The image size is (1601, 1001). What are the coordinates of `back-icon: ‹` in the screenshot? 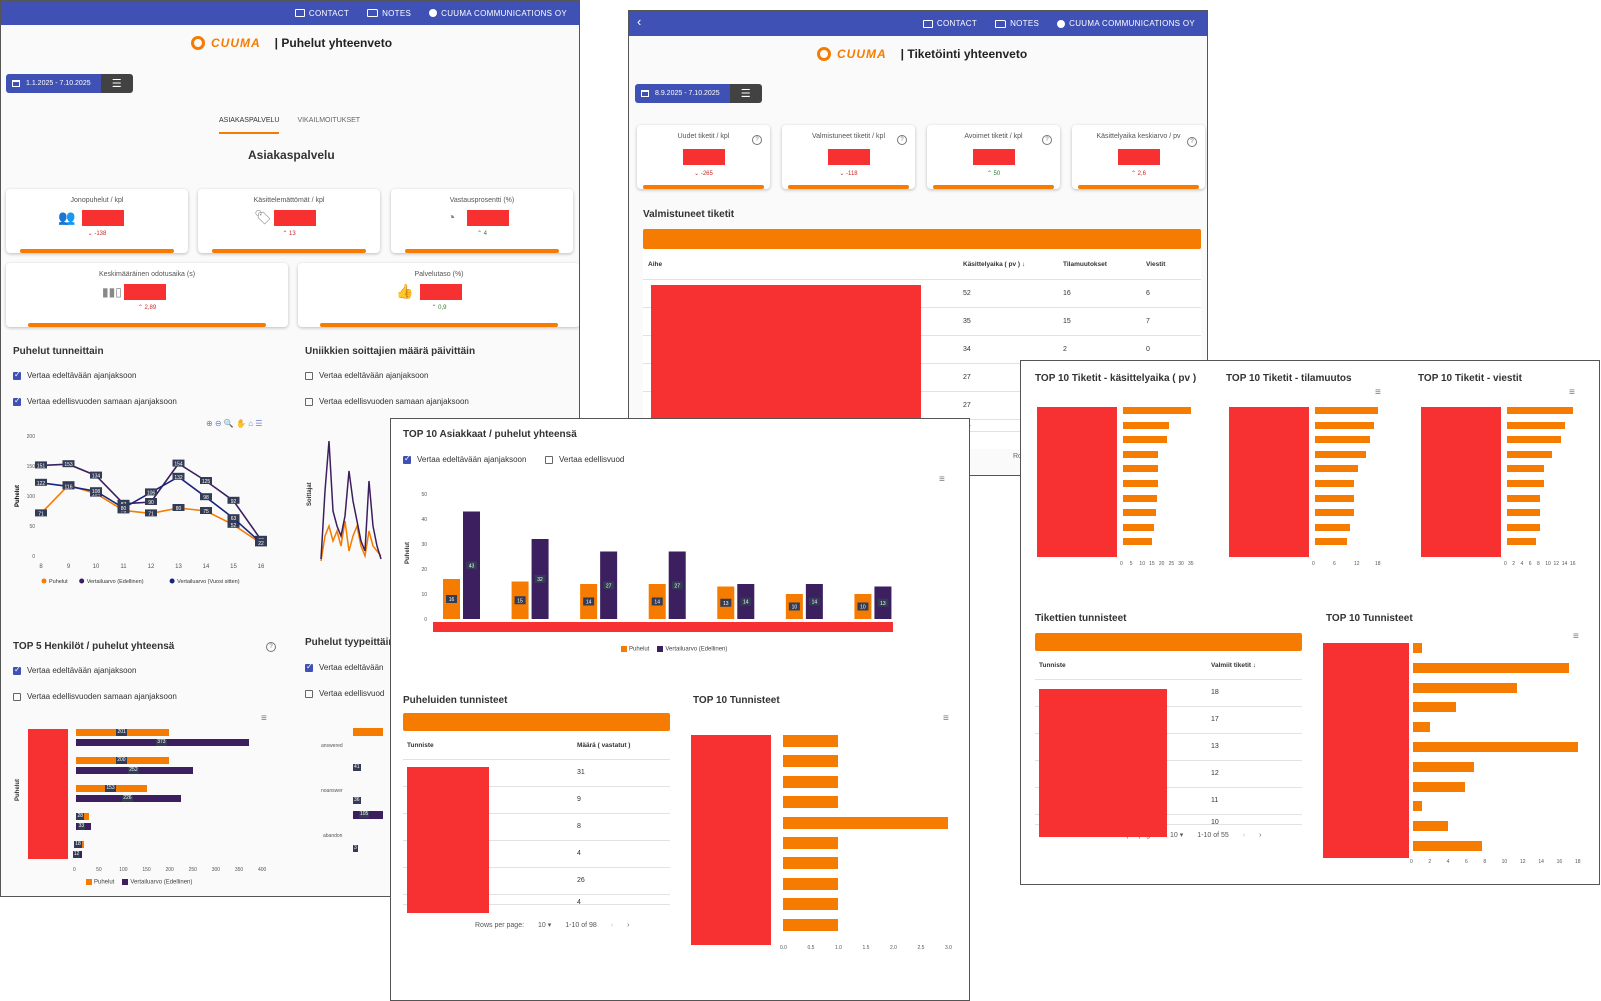 It's located at (639, 21).